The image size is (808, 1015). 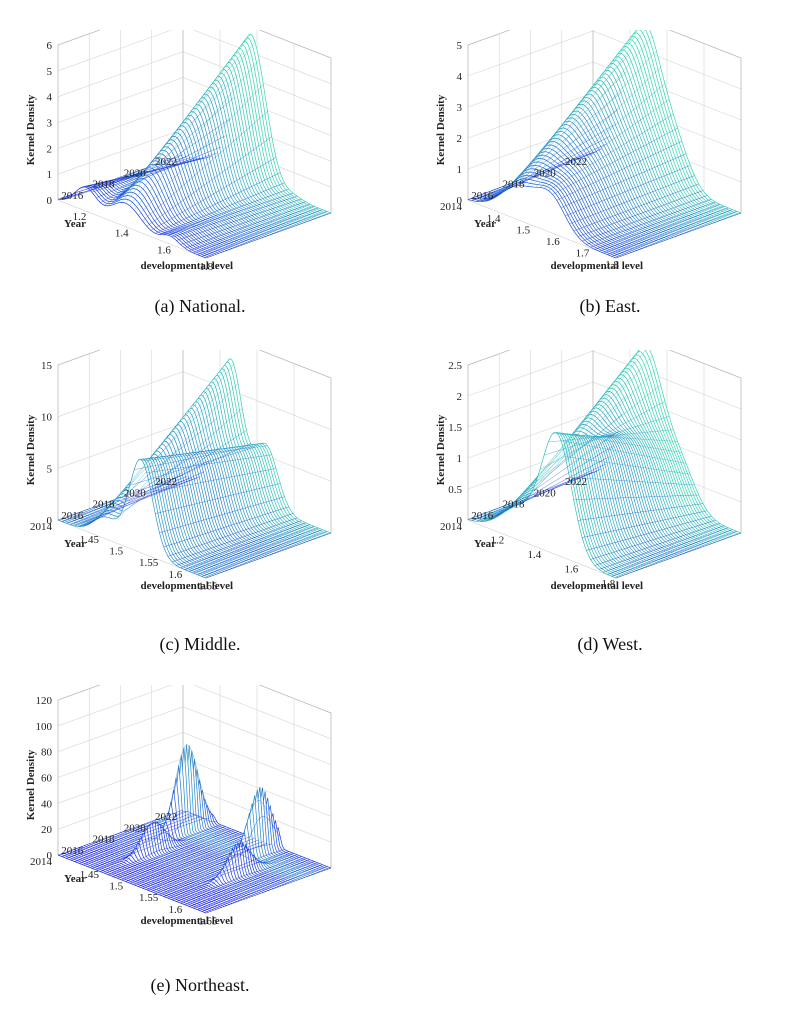 I want to click on z-tick-label: 15, so click(x=47, y=366).